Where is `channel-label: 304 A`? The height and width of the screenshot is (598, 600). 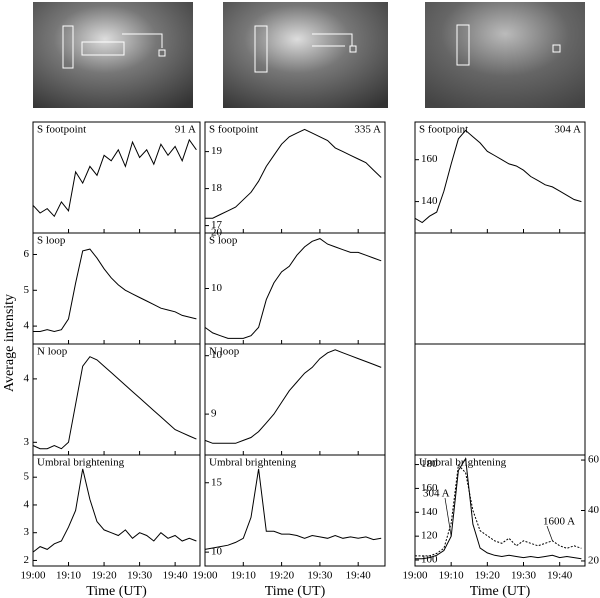
channel-label: 304 A is located at coordinates (567, 130).